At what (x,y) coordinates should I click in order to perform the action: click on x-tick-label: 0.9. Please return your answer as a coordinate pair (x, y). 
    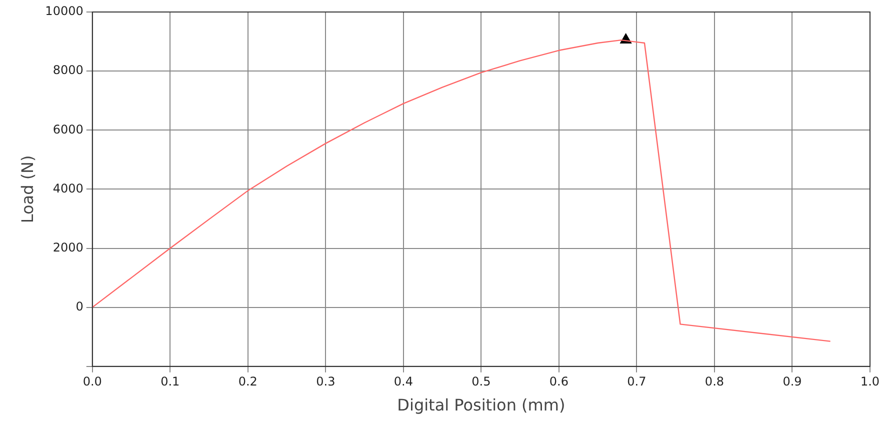
    Looking at the image, I should click on (792, 381).